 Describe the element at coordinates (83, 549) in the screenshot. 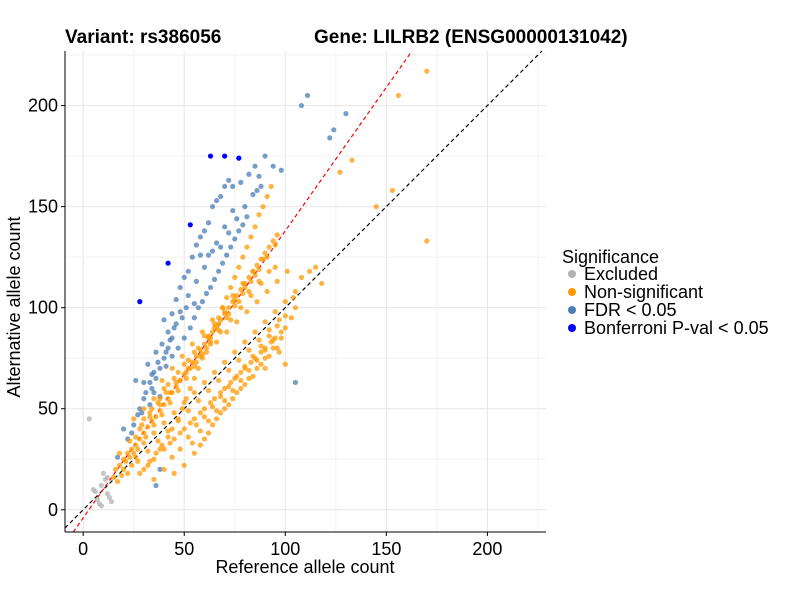

I see `x-tick-label: 0` at that location.